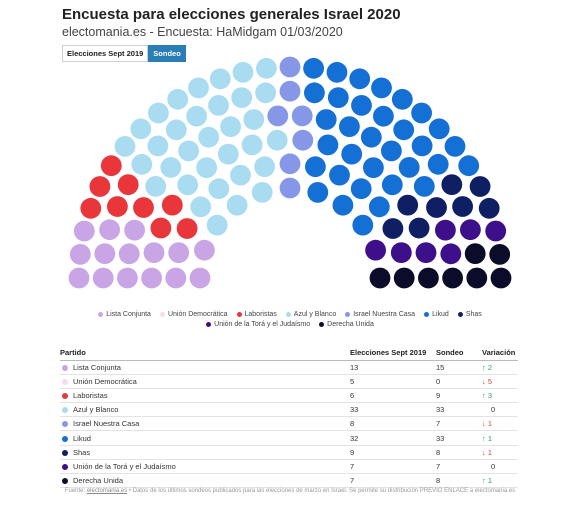 This screenshot has width=580, height=517. What do you see at coordinates (440, 314) in the screenshot?
I see `legend-label: Likud` at bounding box center [440, 314].